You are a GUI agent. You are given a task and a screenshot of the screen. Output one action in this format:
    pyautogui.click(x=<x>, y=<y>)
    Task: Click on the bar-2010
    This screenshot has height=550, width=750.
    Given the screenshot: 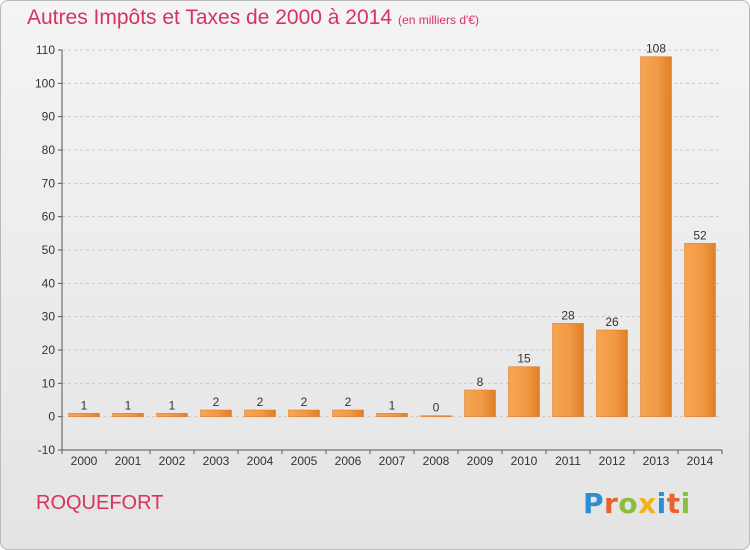 What is the action you would take?
    pyautogui.click(x=524, y=391)
    